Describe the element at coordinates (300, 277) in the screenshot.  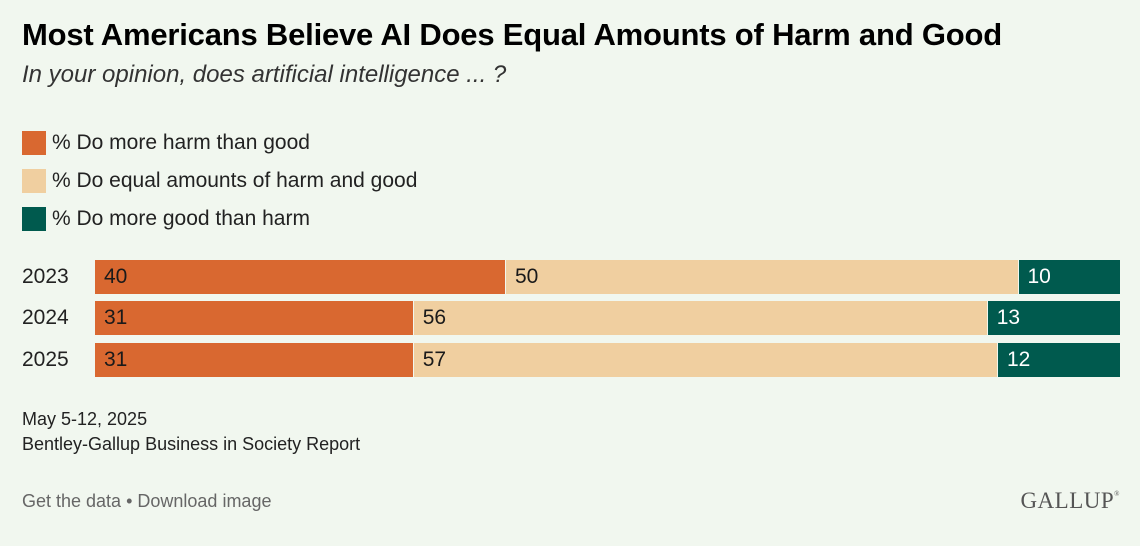
I see `bar-segment-harm: 40` at that location.